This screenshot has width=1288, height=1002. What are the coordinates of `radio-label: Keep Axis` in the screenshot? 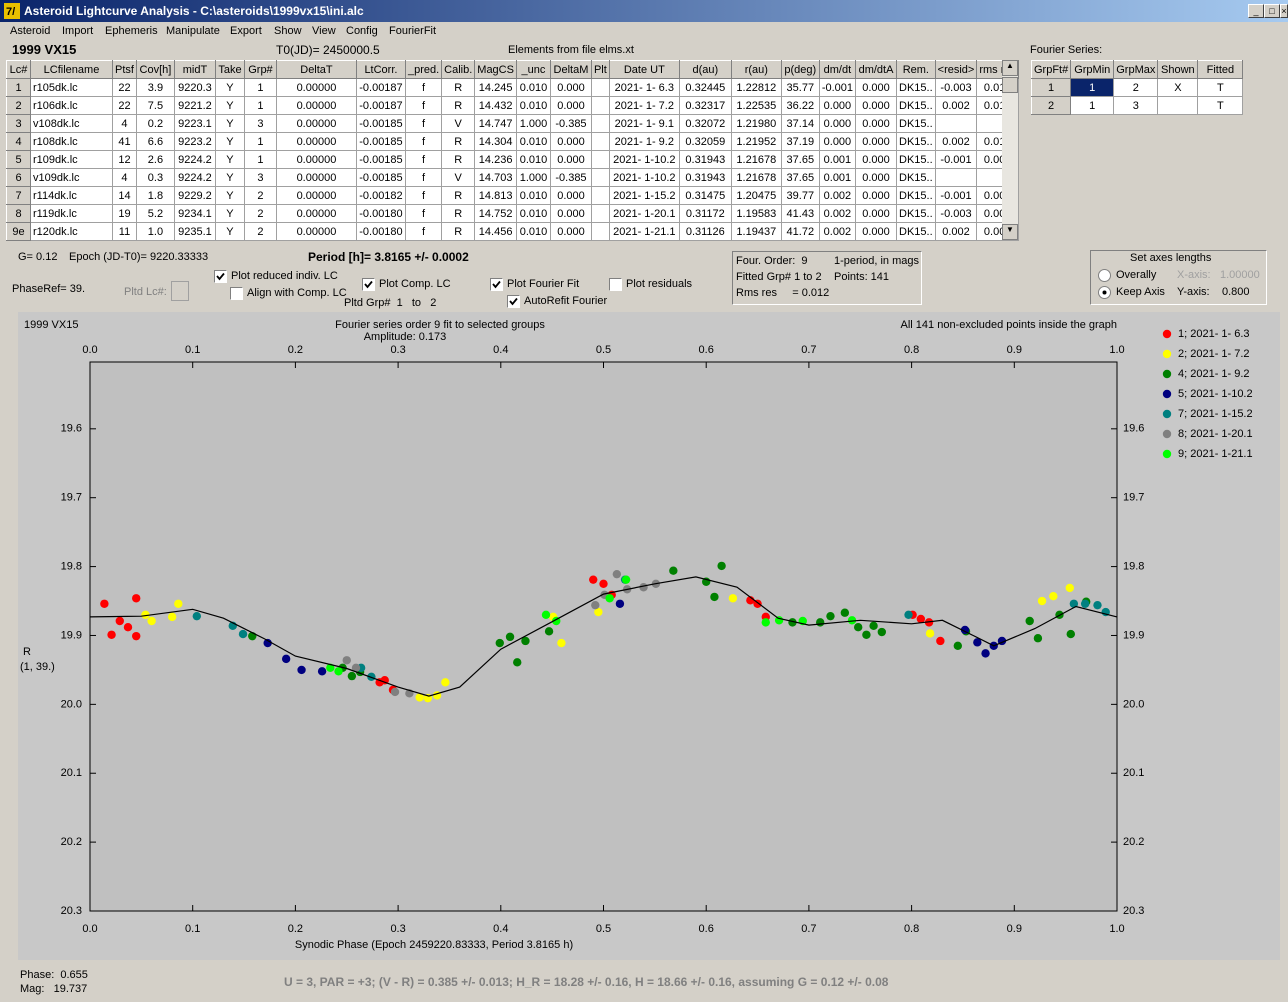 It's located at (1140, 292).